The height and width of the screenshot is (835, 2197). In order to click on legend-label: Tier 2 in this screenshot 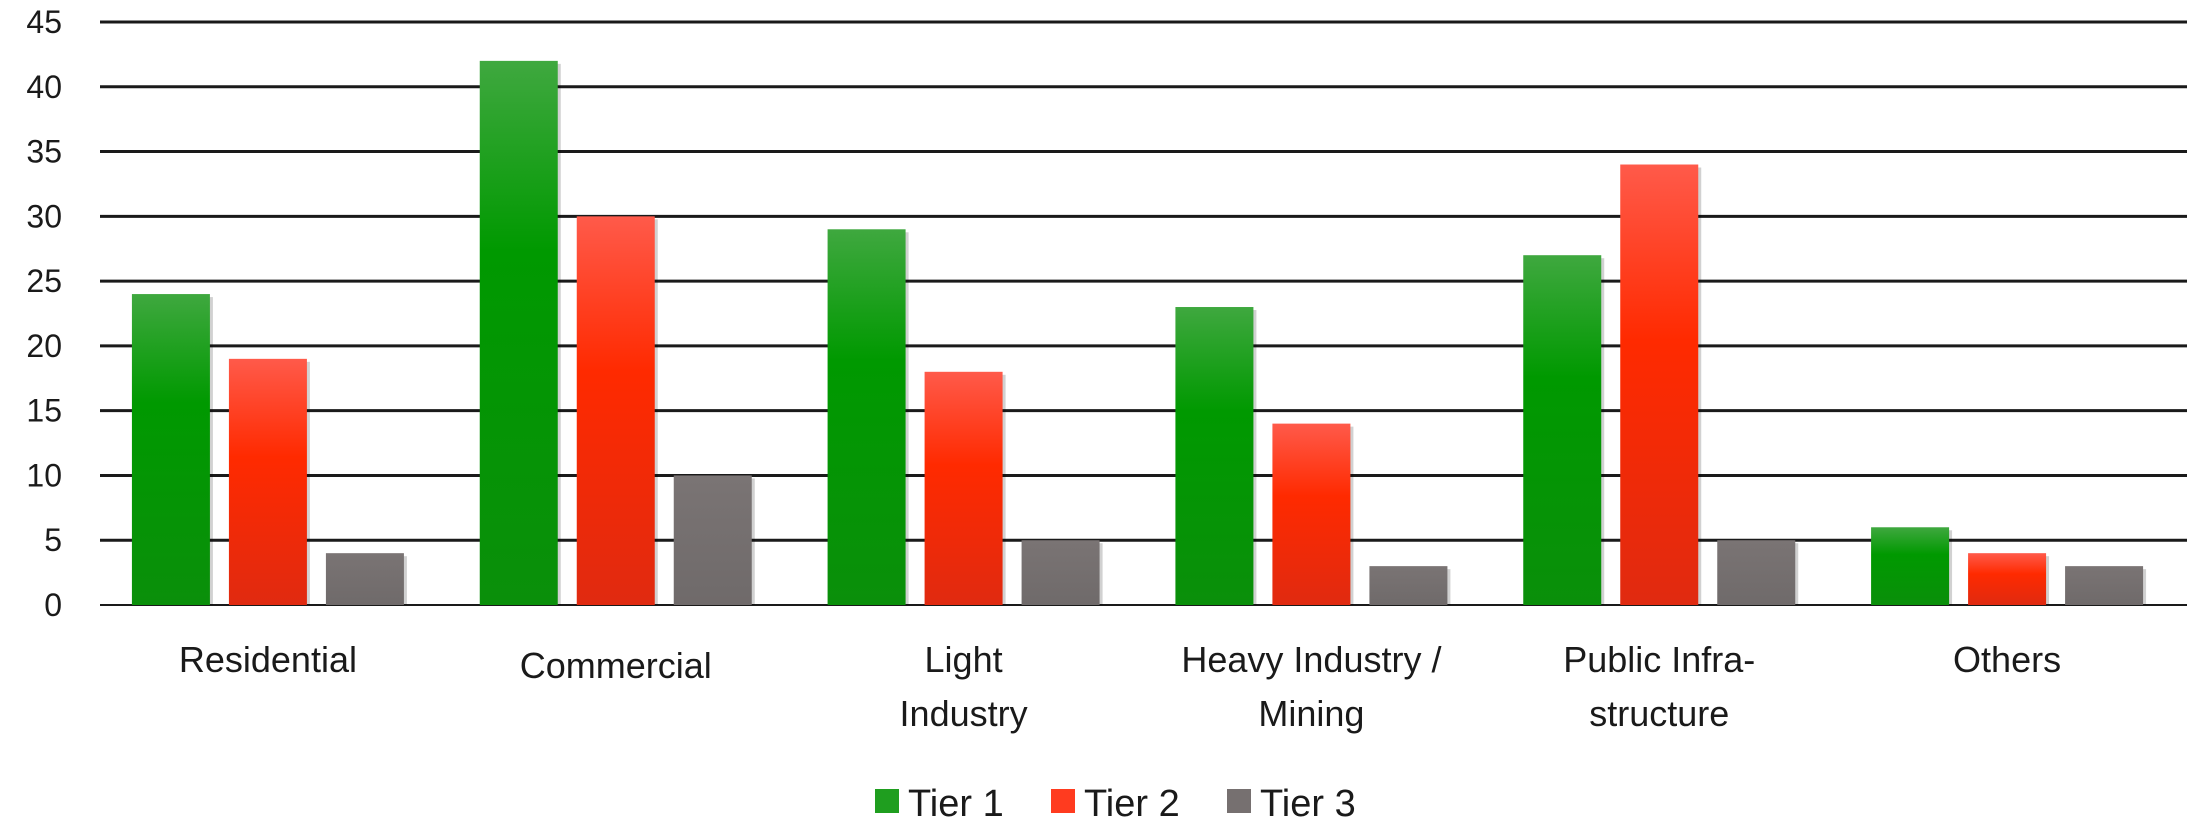, I will do `click(1132, 804)`.